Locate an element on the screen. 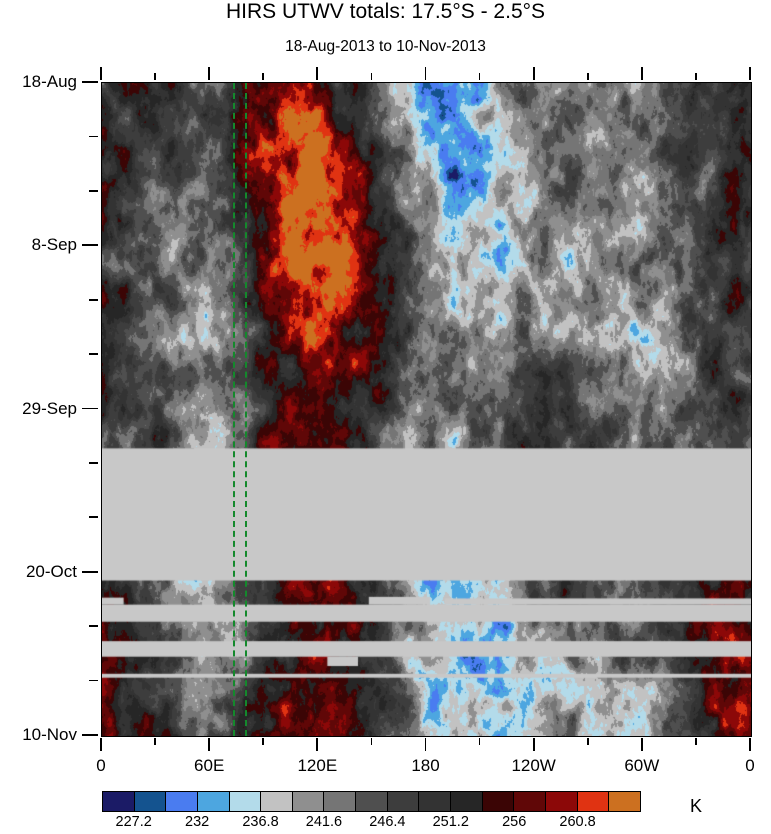  colorbar is located at coordinates (371, 801).